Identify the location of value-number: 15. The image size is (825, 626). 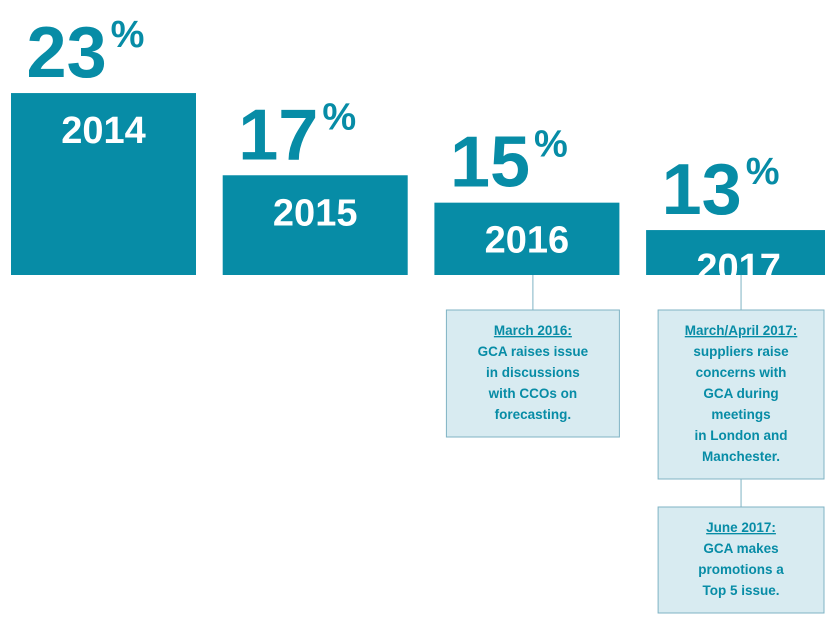
(490, 163).